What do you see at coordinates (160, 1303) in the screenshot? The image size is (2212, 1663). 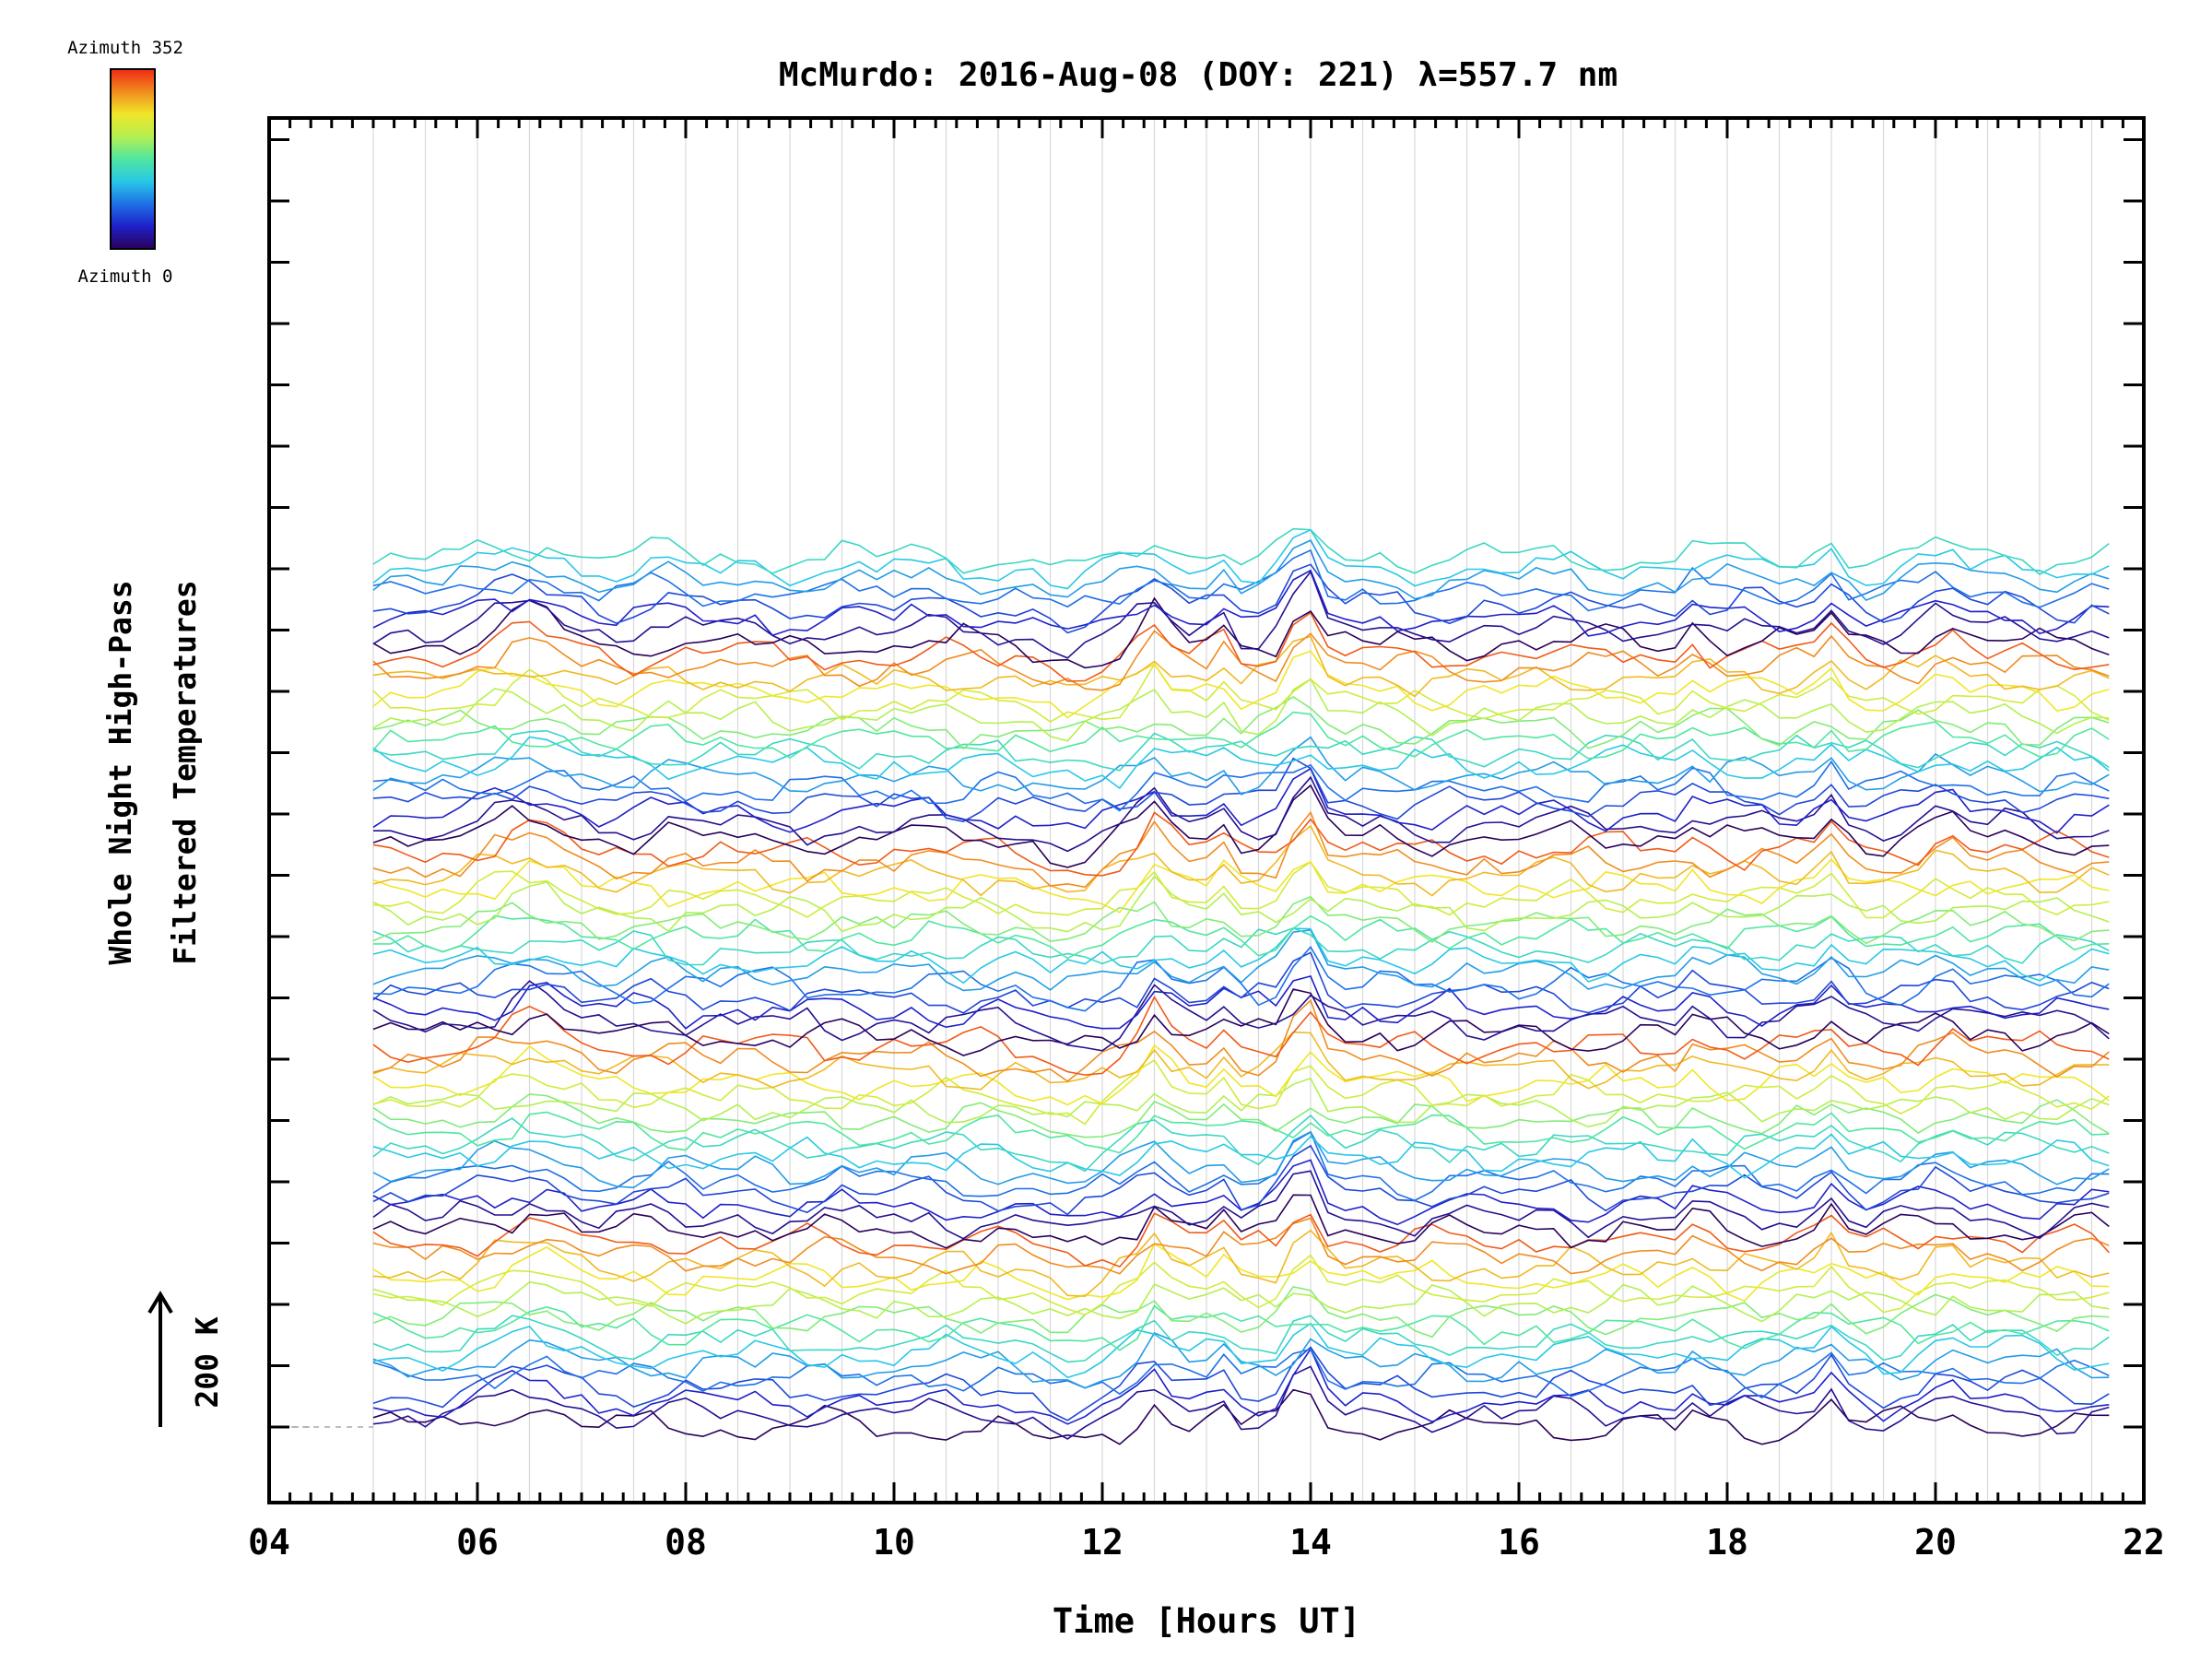 I see `scale-arrow-head` at bounding box center [160, 1303].